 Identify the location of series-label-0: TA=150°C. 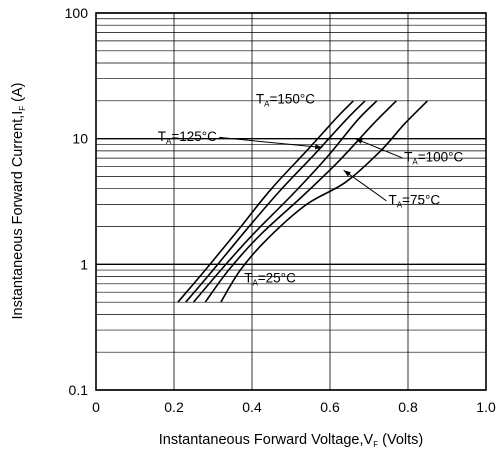
(285, 100).